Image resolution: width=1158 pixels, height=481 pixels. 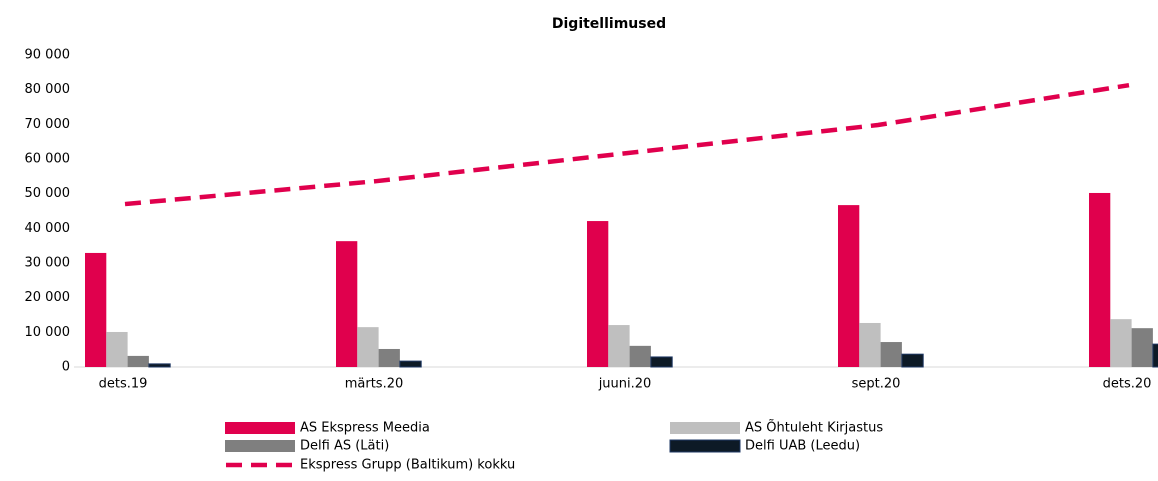 What do you see at coordinates (48, 263) in the screenshot?
I see `y-tick-label: 30 000` at bounding box center [48, 263].